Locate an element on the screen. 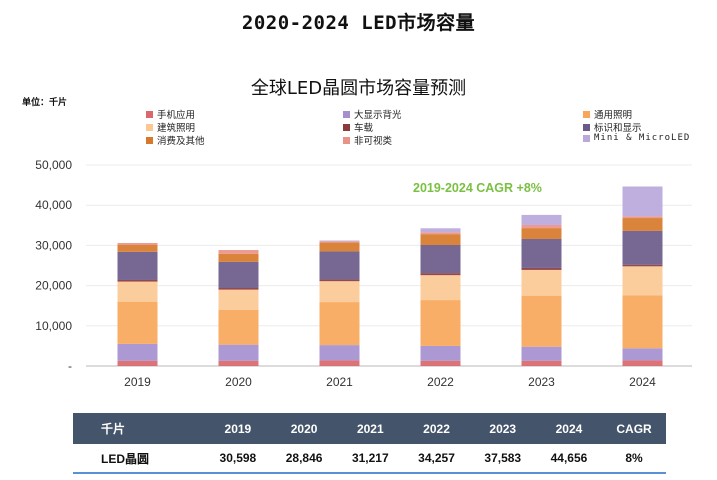  table-cell: 31,217 is located at coordinates (370, 459).